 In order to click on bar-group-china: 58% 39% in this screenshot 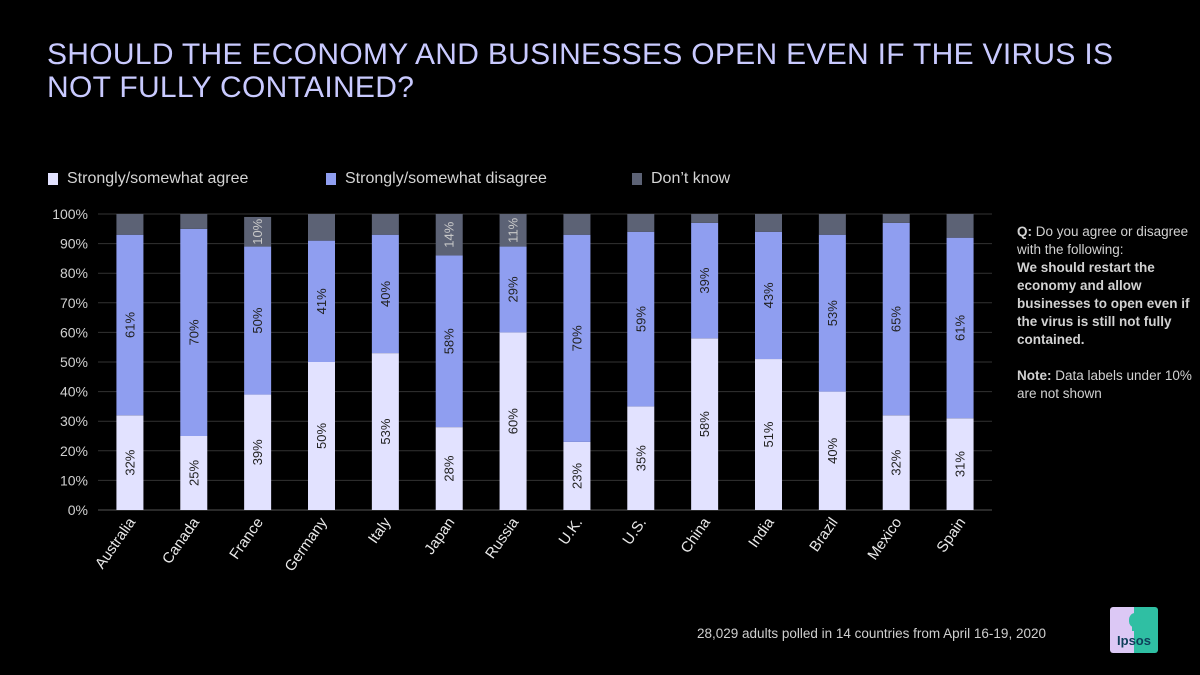, I will do `click(705, 362)`.